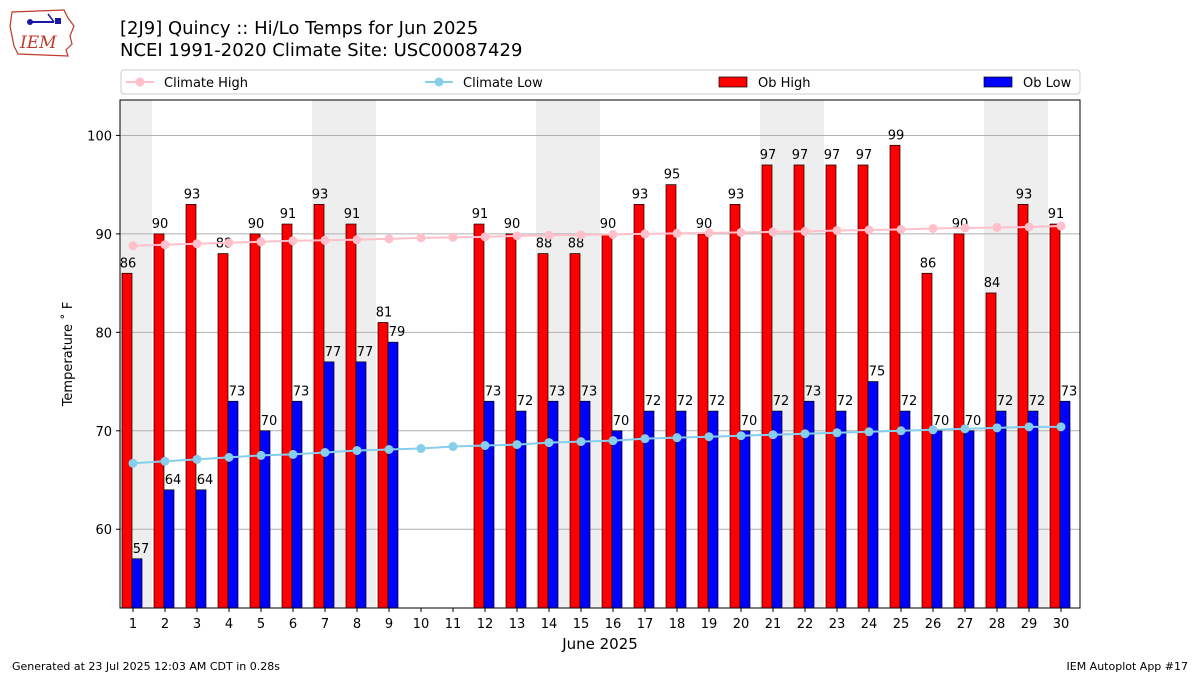 This screenshot has width=1200, height=675. Describe the element at coordinates (357, 624) in the screenshot. I see `x-tick-label: 8` at that location.